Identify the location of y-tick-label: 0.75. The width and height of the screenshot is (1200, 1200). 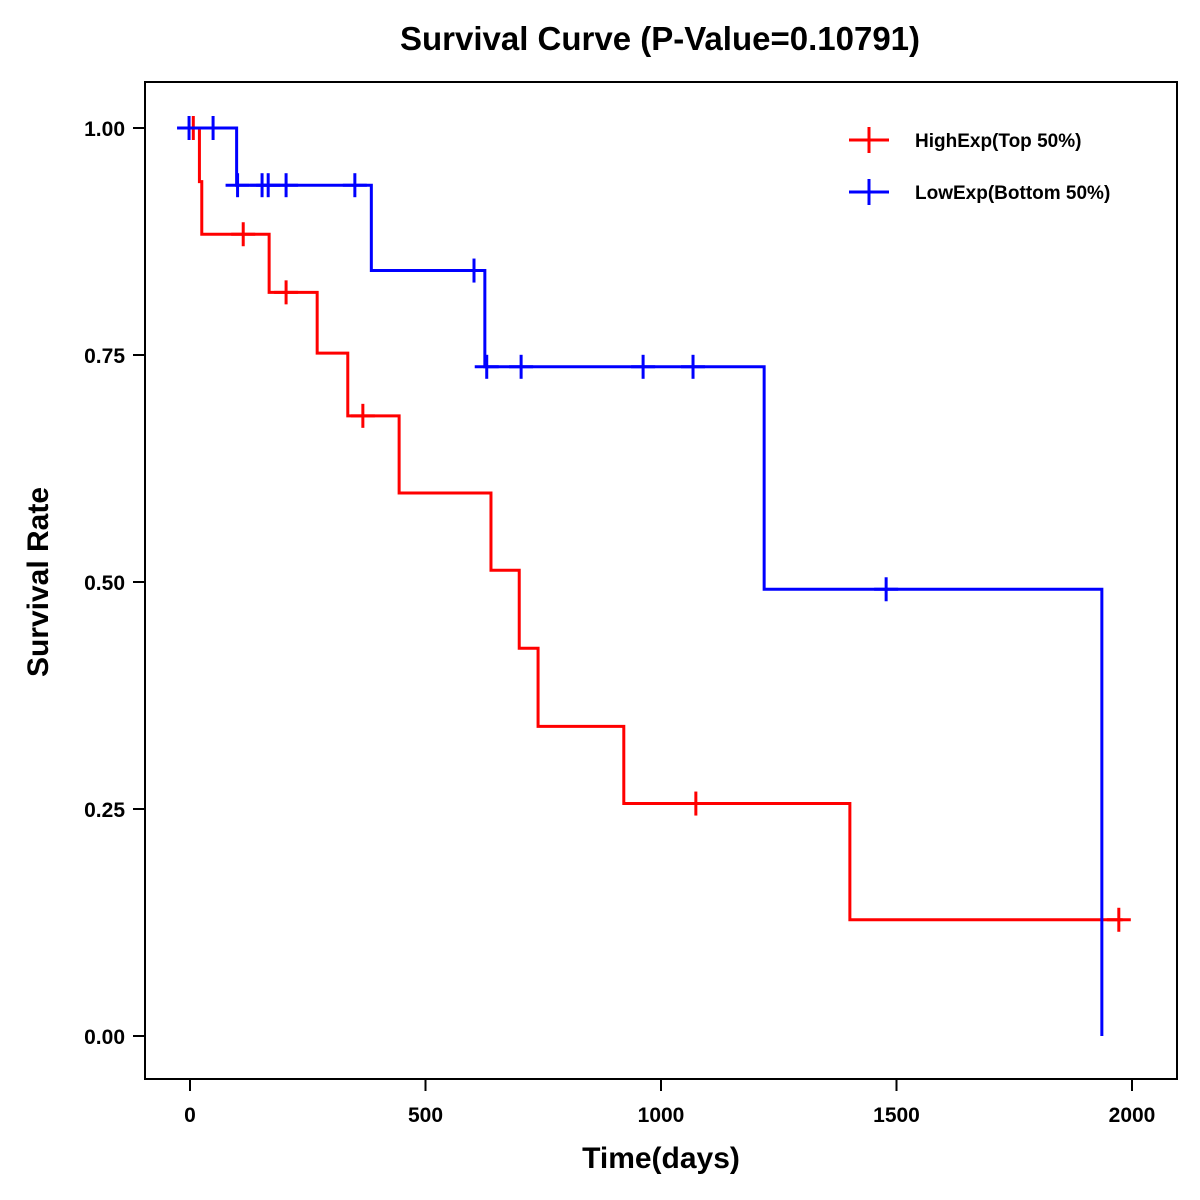
(104, 356).